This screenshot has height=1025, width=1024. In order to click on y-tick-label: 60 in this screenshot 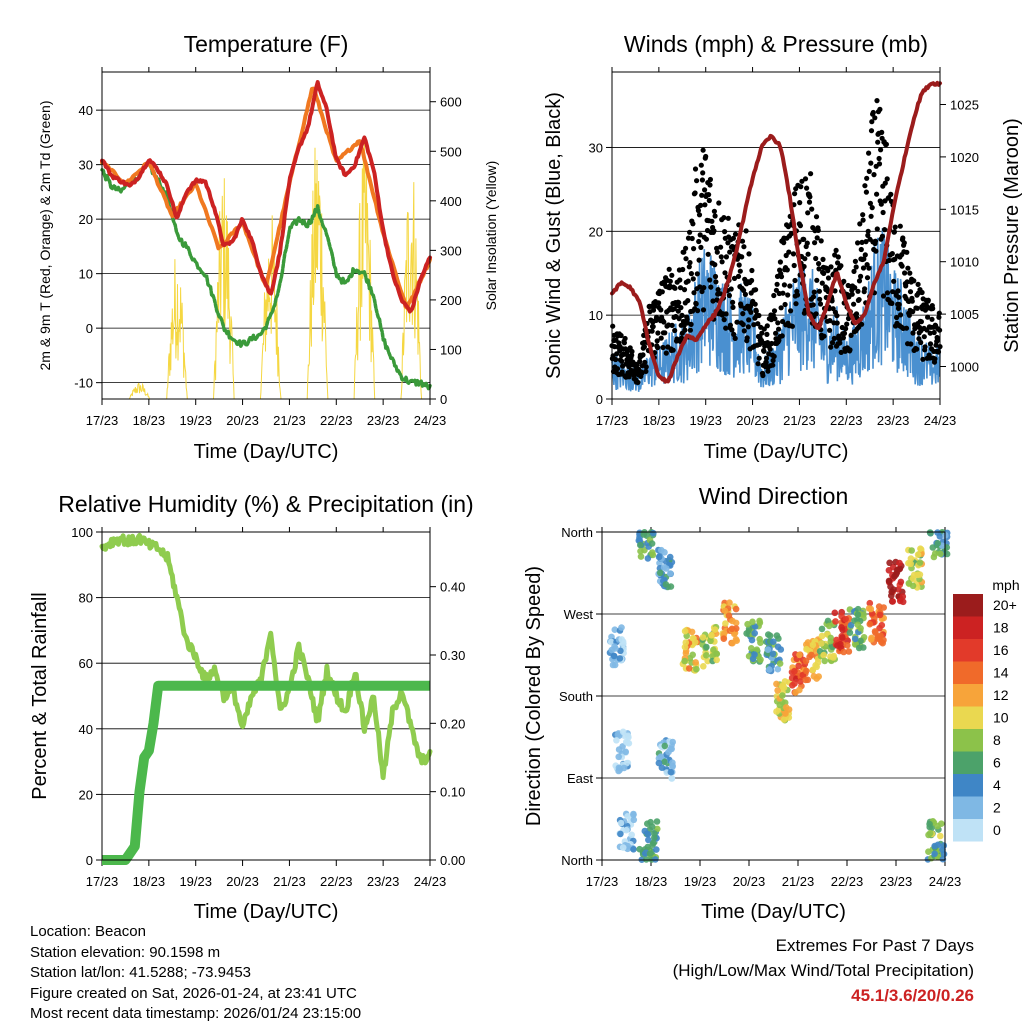, I will do `click(86, 663)`.